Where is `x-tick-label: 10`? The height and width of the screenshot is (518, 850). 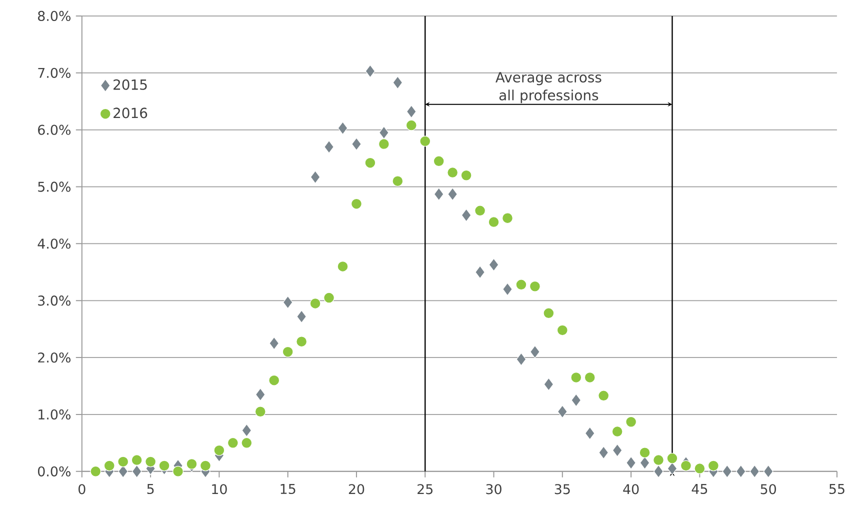
x-tick-label: 10 is located at coordinates (219, 489).